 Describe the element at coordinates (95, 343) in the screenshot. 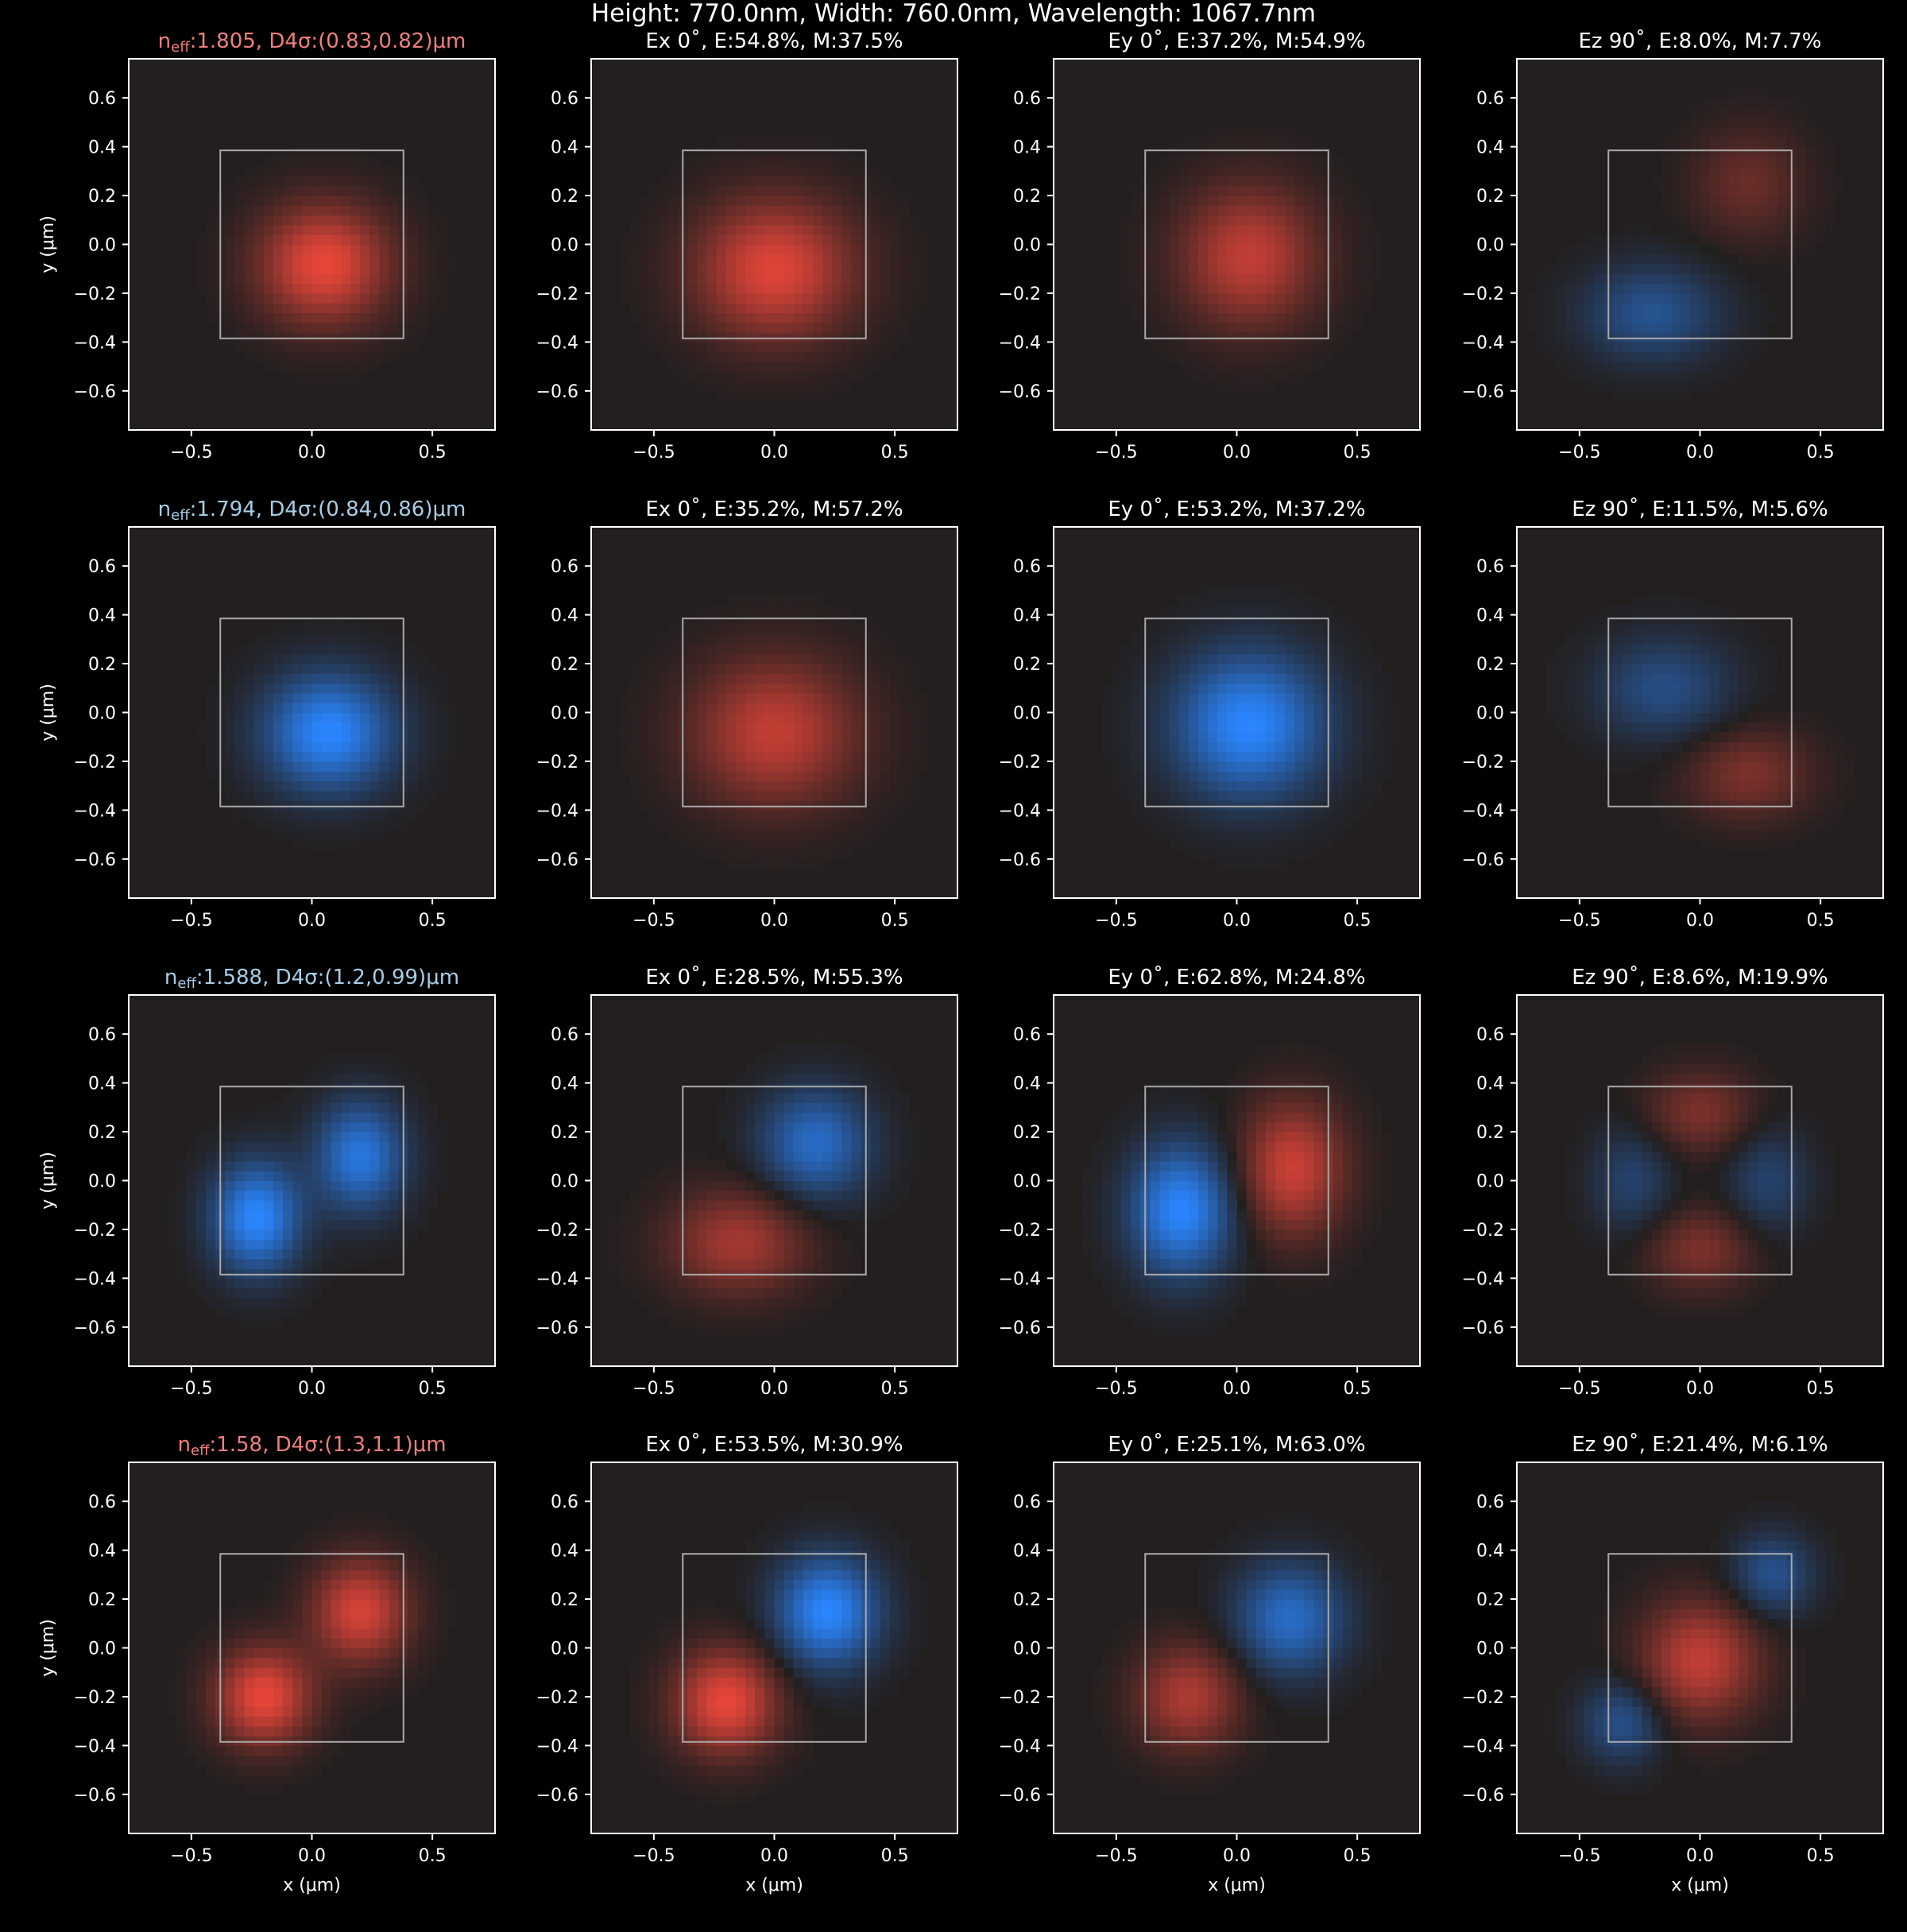

I see `y-tick-label: −0.4` at that location.